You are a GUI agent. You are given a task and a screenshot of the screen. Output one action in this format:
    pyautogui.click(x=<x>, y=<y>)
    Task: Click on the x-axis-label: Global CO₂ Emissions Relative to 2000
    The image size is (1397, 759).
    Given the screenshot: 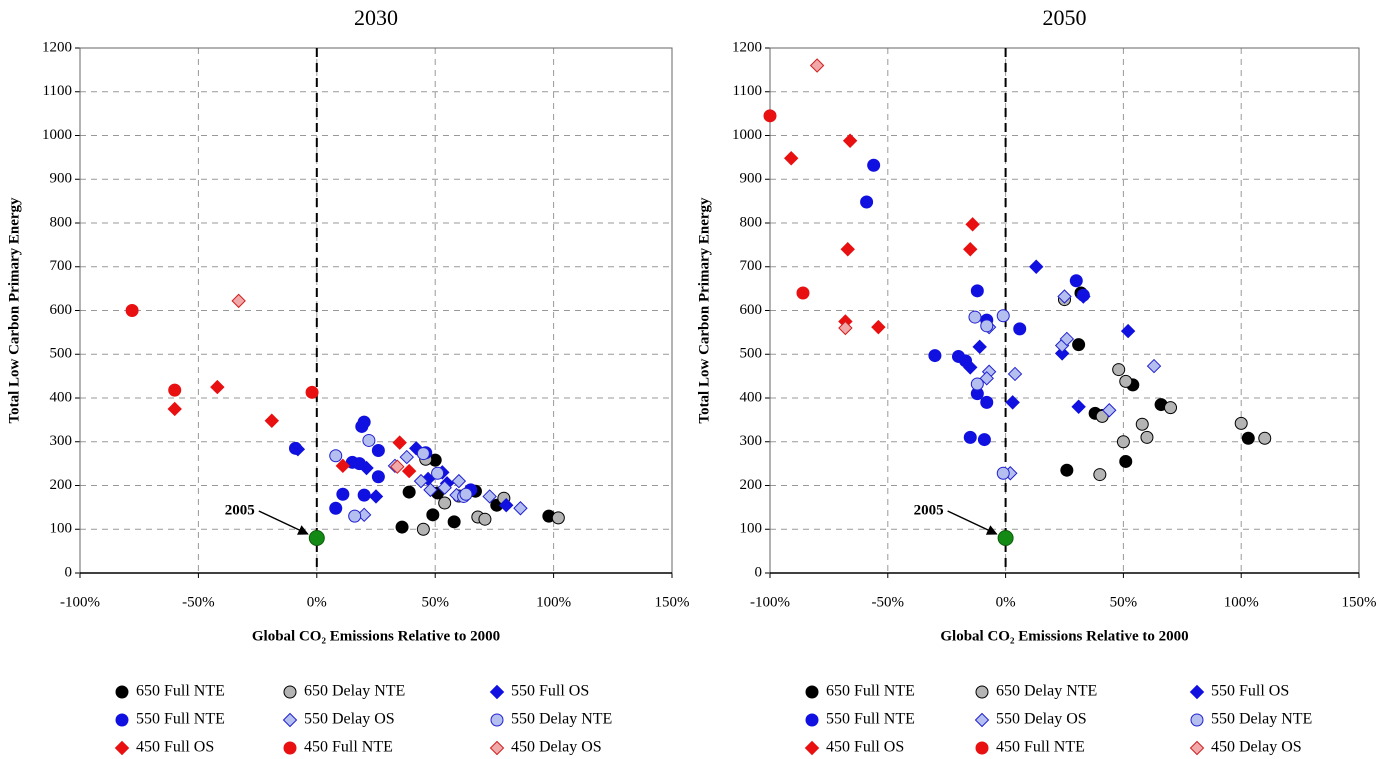 What is the action you would take?
    pyautogui.click(x=376, y=636)
    